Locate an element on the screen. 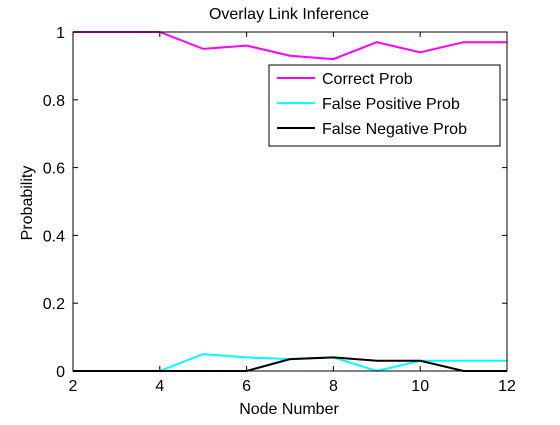  legend-label-3: False Negative Prob is located at coordinates (394, 129).